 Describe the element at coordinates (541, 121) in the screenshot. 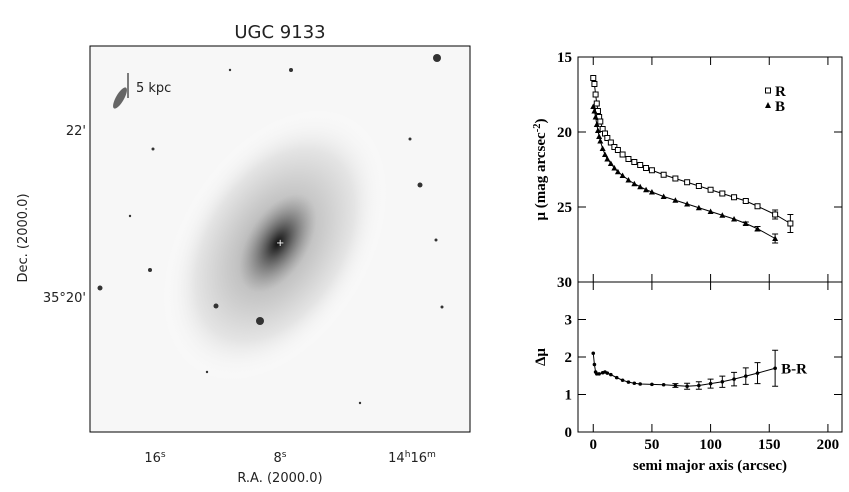

I see `y-axis-label-part: )` at that location.